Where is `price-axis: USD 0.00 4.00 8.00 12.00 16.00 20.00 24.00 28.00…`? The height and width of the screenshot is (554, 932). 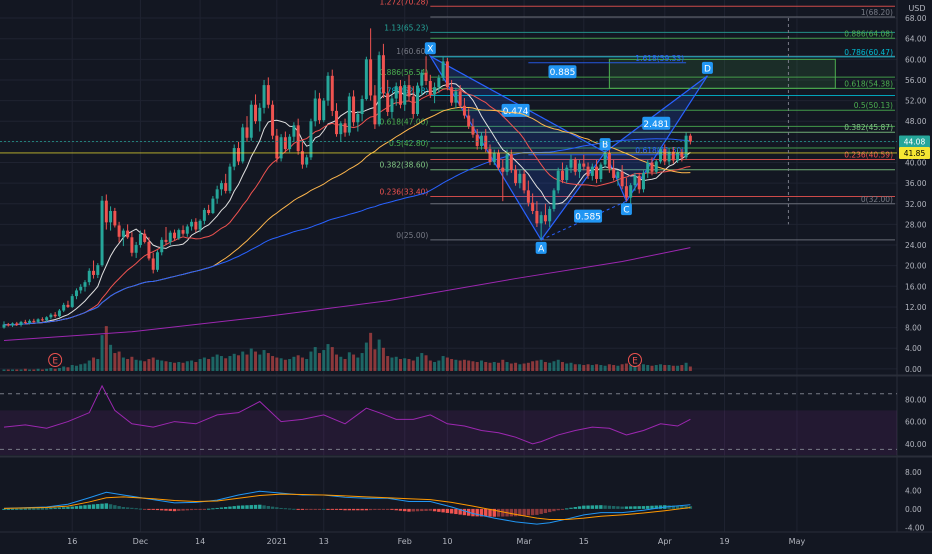 price-axis: USD 0.00 4.00 8.00 12.00 16.00 20.00 24.00 28.00… is located at coordinates (914, 189).